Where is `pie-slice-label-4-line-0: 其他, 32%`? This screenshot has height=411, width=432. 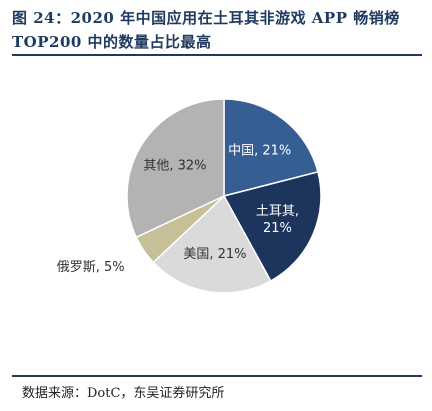 pie-slice-label-4-line-0: 其他, 32% is located at coordinates (174, 165).